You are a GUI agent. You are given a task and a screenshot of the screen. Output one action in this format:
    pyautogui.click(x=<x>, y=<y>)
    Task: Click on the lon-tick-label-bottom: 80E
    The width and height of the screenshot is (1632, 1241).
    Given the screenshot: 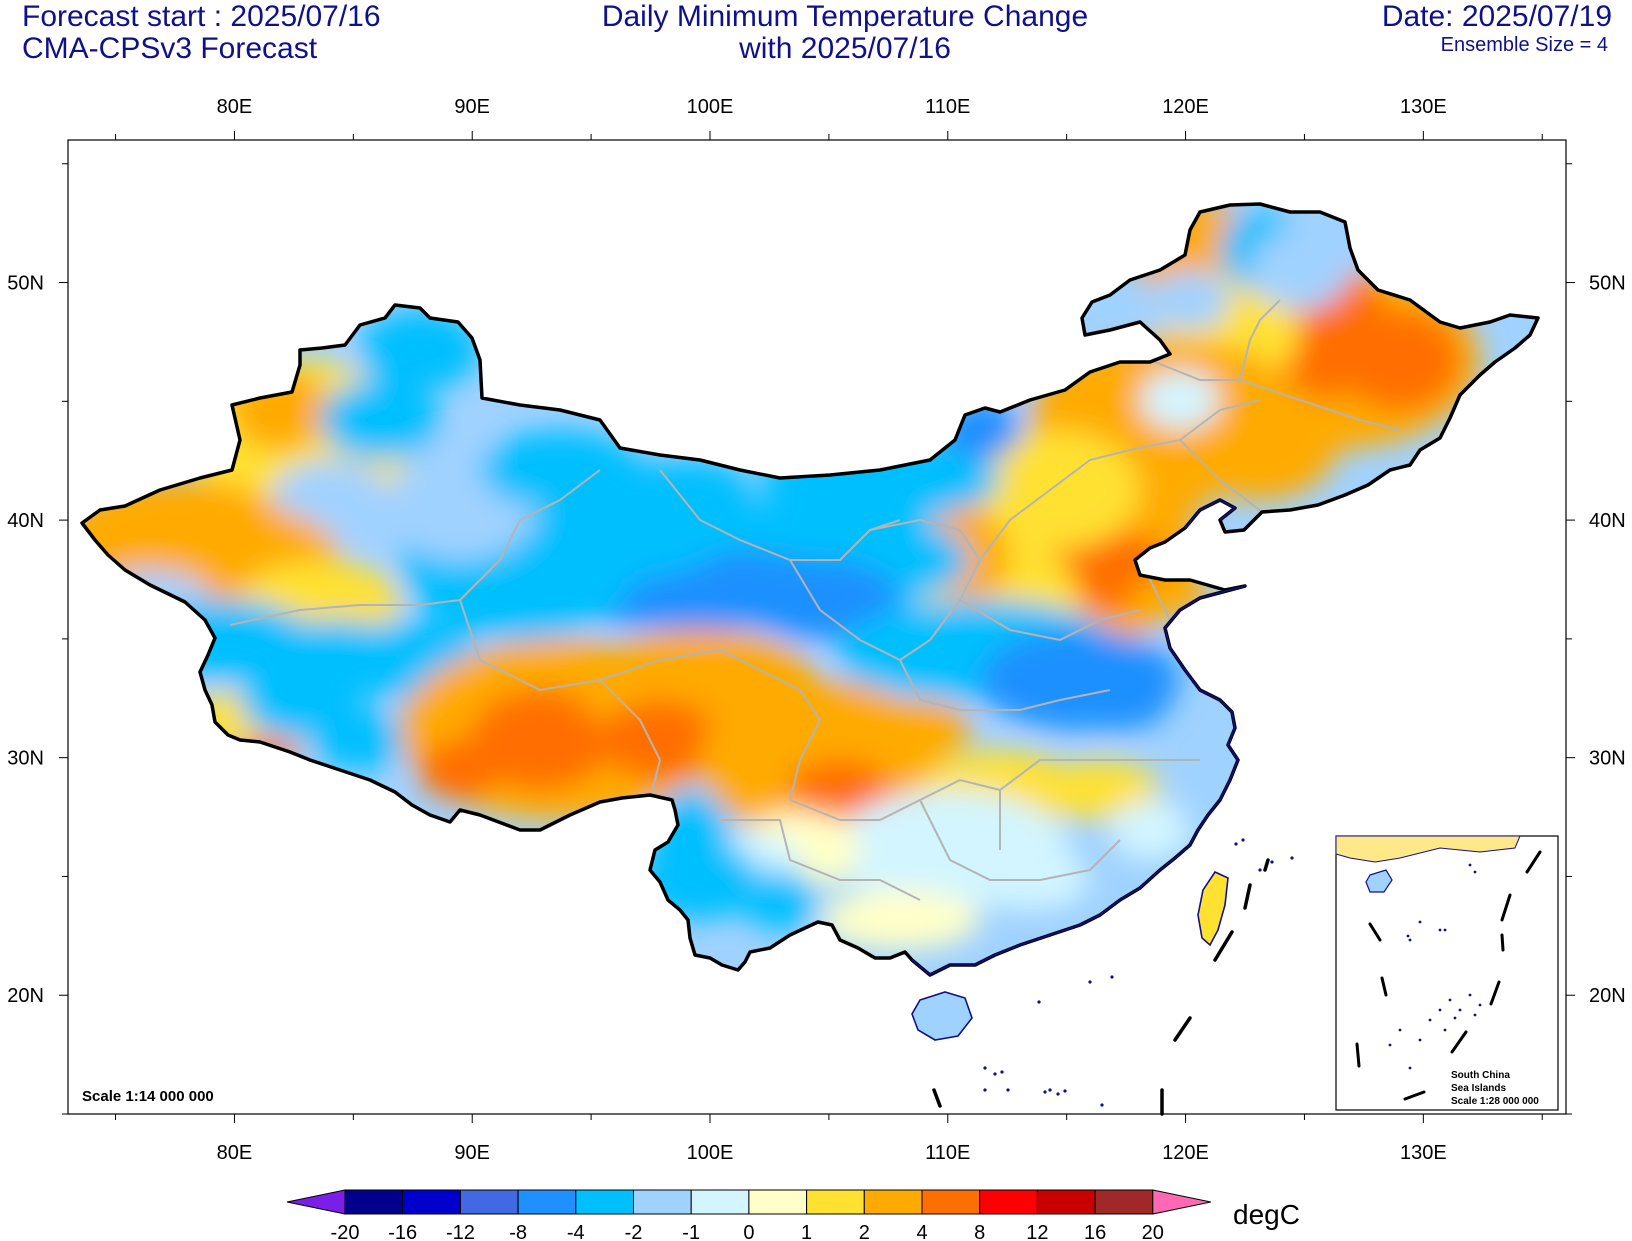 What is the action you would take?
    pyautogui.click(x=235, y=1153)
    